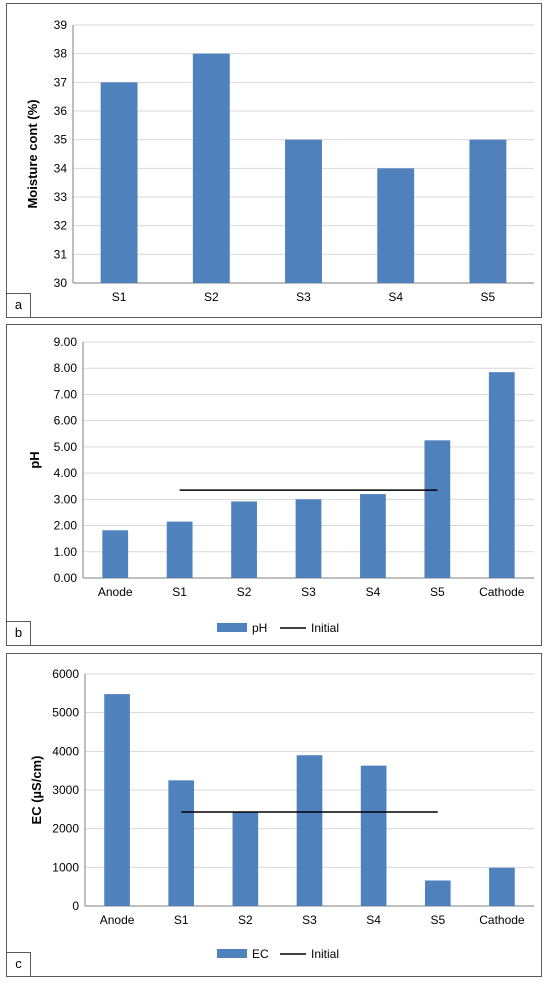 This screenshot has height=985, width=550. Describe the element at coordinates (75, 906) in the screenshot. I see `y-tick-label: 0` at that location.